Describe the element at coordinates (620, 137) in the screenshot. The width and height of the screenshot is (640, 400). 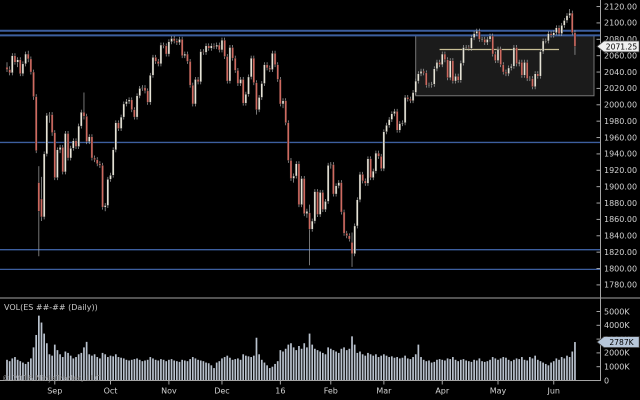
I see `axis-tick-label: 1960.00` at that location.